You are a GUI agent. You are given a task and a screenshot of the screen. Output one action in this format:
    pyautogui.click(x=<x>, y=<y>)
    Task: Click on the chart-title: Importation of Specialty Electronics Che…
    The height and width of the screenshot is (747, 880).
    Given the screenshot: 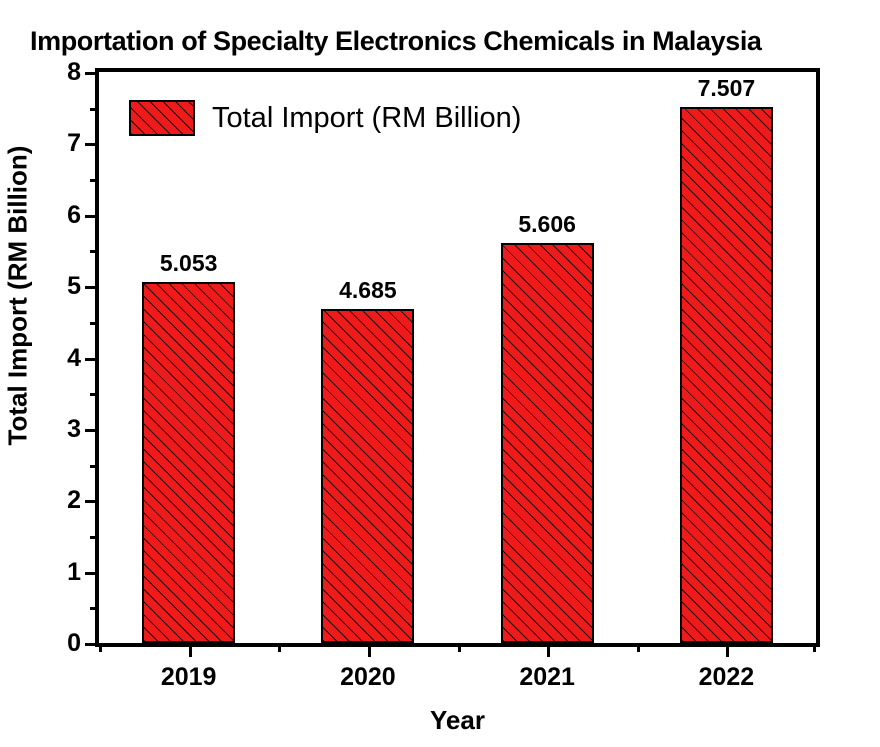 What is the action you would take?
    pyautogui.click(x=396, y=41)
    